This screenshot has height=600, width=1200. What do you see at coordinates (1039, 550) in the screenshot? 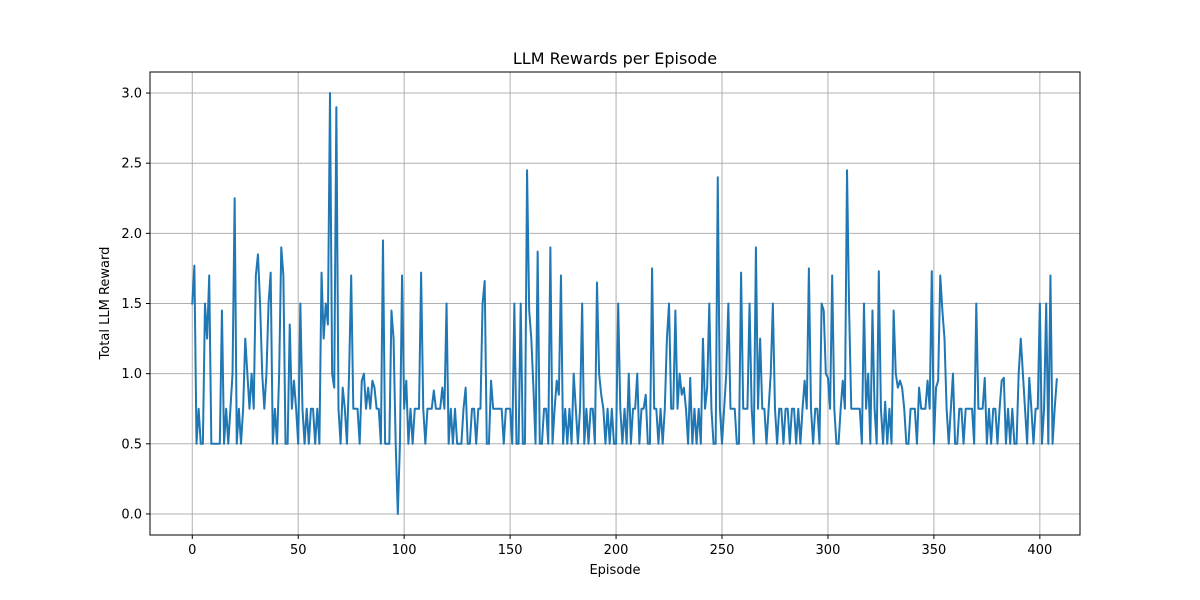
I see `x-tick-label: 400` at bounding box center [1039, 550].